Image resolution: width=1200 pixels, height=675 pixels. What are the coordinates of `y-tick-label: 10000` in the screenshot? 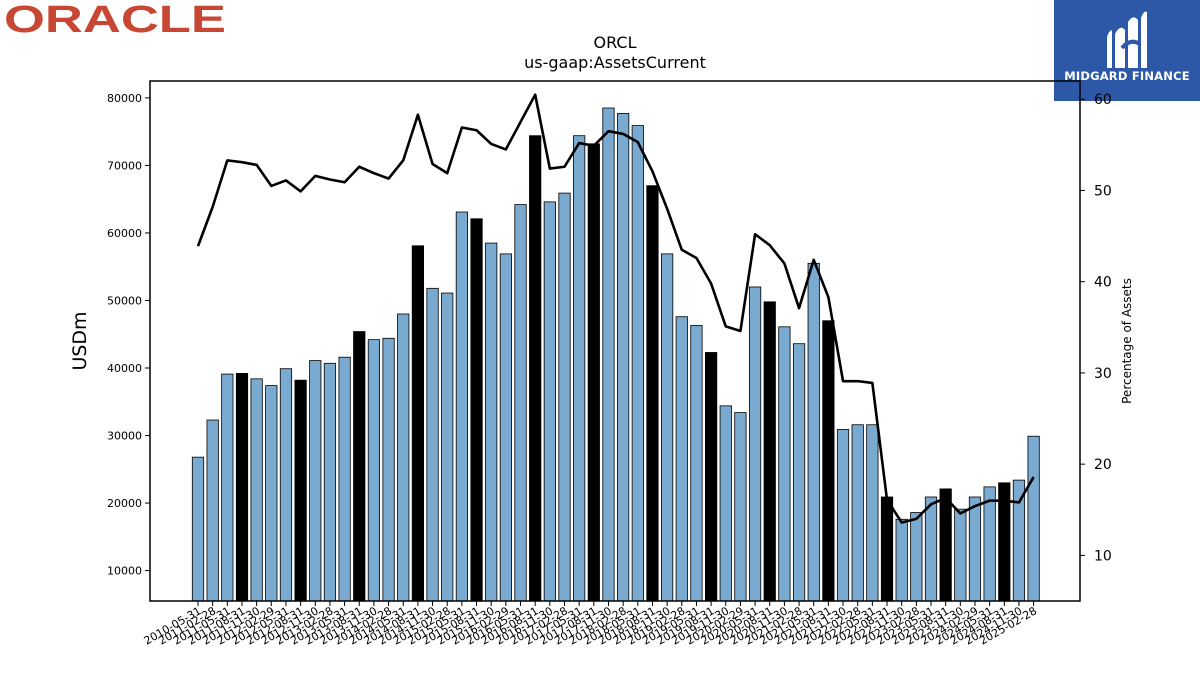 It's located at (124, 571).